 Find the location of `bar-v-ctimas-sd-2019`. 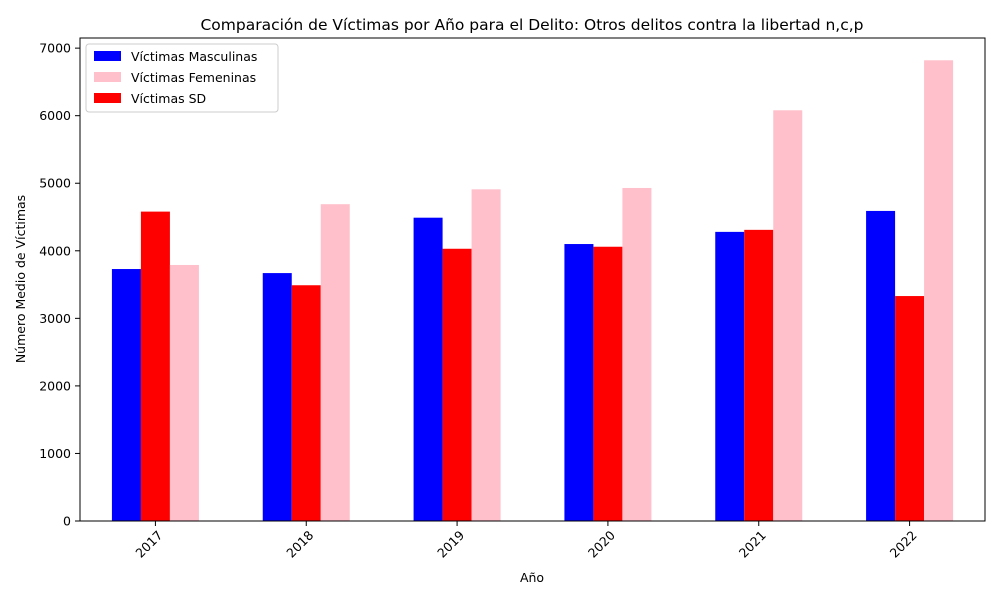

bar-v-ctimas-sd-2019 is located at coordinates (457, 384).